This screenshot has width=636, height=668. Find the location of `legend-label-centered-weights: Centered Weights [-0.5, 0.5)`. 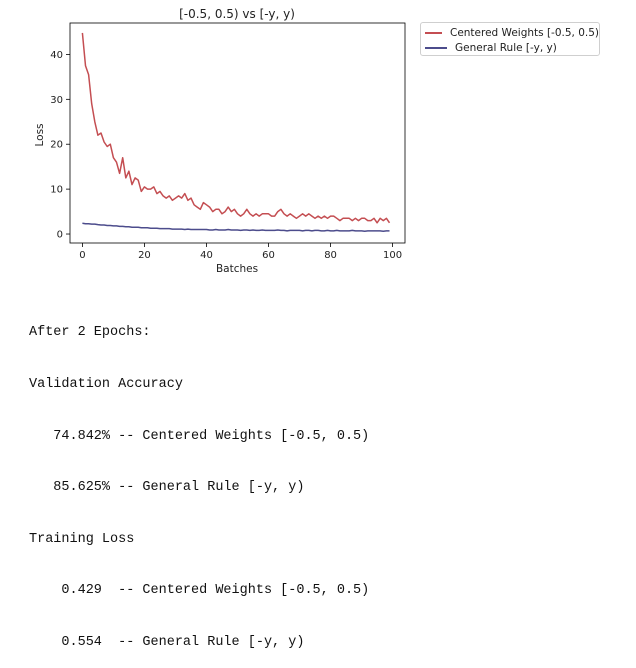

legend-label-centered-weights: Centered Weights [-0.5, 0.5) is located at coordinates (524, 32).